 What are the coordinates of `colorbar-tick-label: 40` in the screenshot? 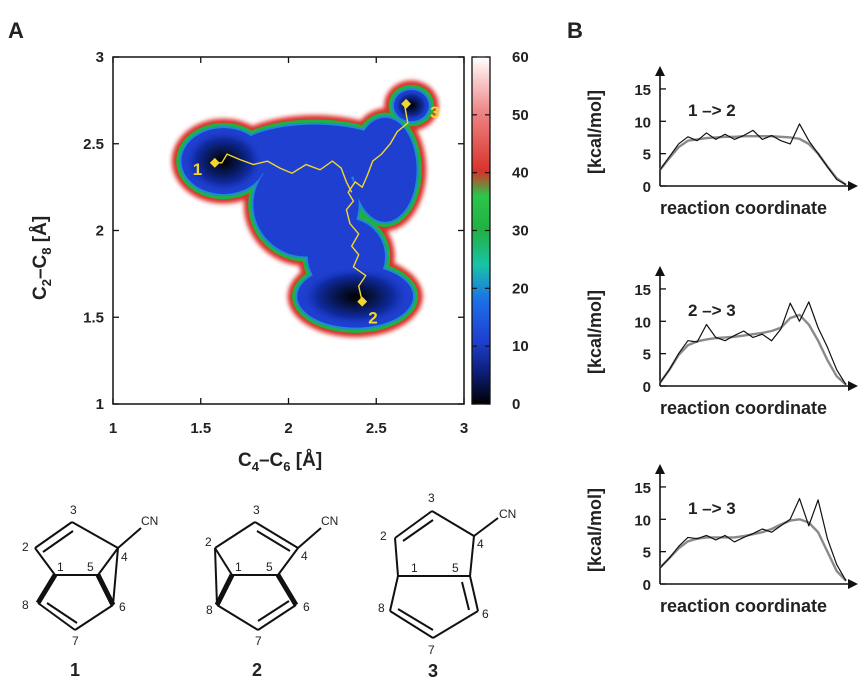 It's located at (520, 173).